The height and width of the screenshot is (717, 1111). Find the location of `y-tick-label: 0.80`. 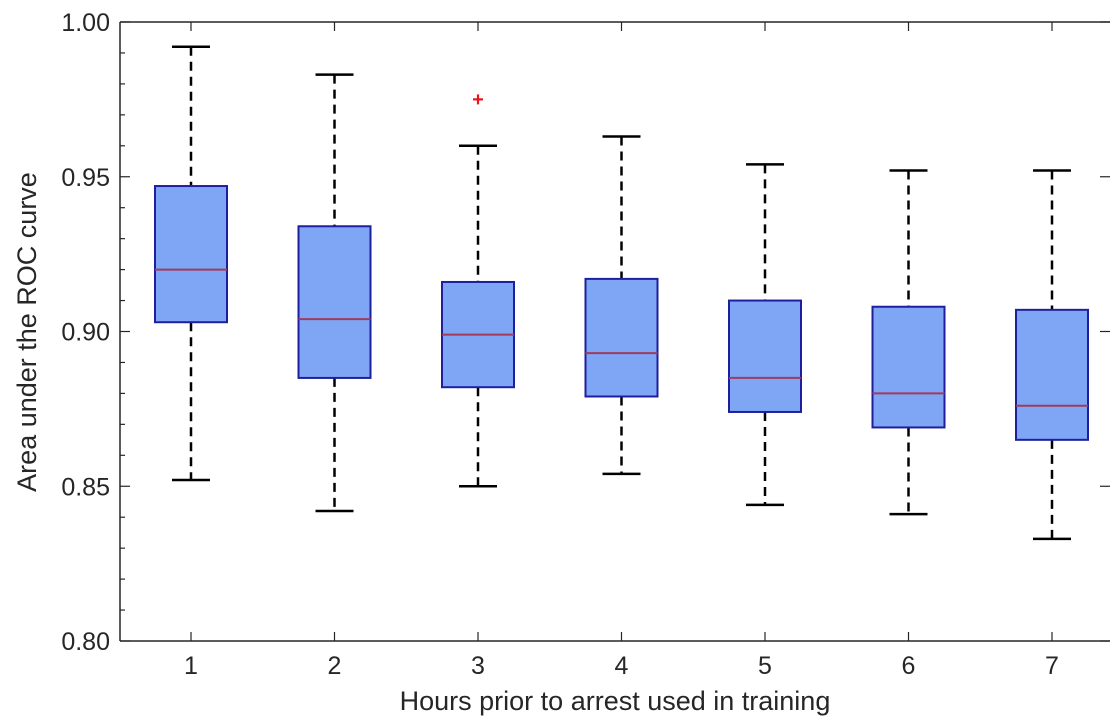

y-tick-label: 0.80 is located at coordinates (85, 642).